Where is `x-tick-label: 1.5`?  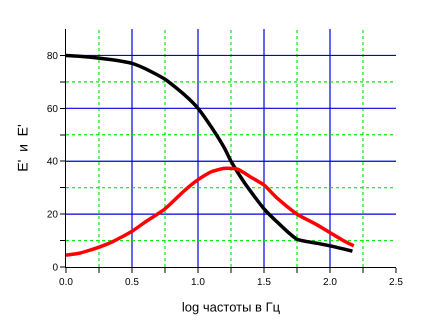 x-tick-label: 1.5 is located at coordinates (264, 282).